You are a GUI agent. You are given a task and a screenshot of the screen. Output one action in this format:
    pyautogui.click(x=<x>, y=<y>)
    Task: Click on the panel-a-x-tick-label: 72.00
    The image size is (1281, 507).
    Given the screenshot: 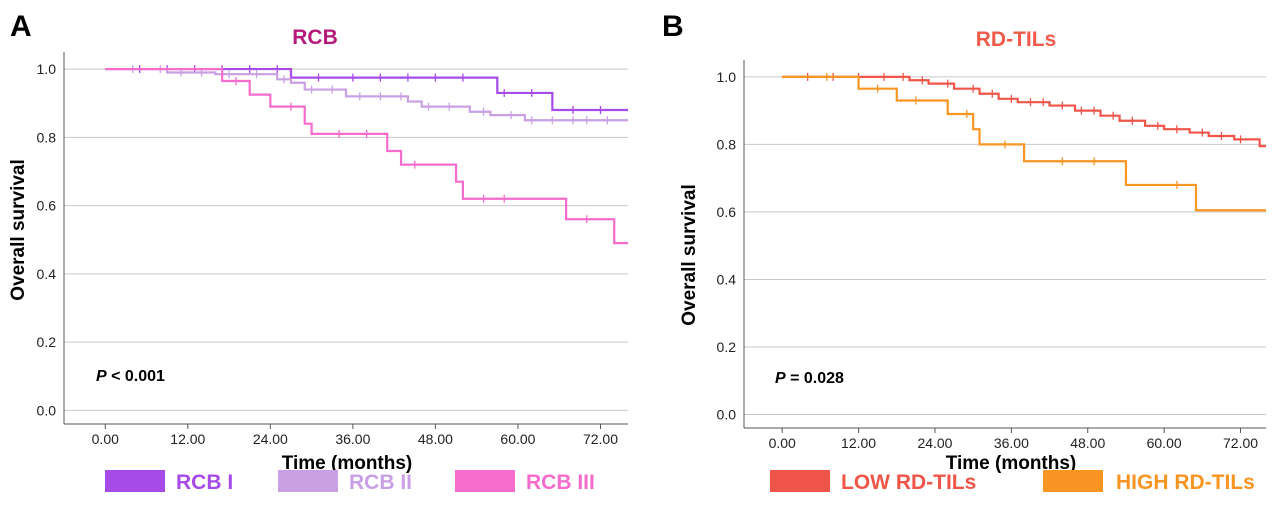 What is the action you would take?
    pyautogui.click(x=600, y=439)
    